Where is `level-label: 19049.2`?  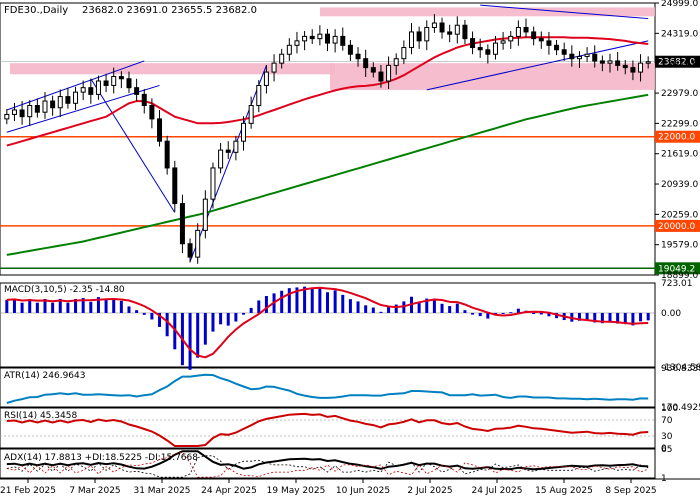
level-label: 19049.2 is located at coordinates (676, 269).